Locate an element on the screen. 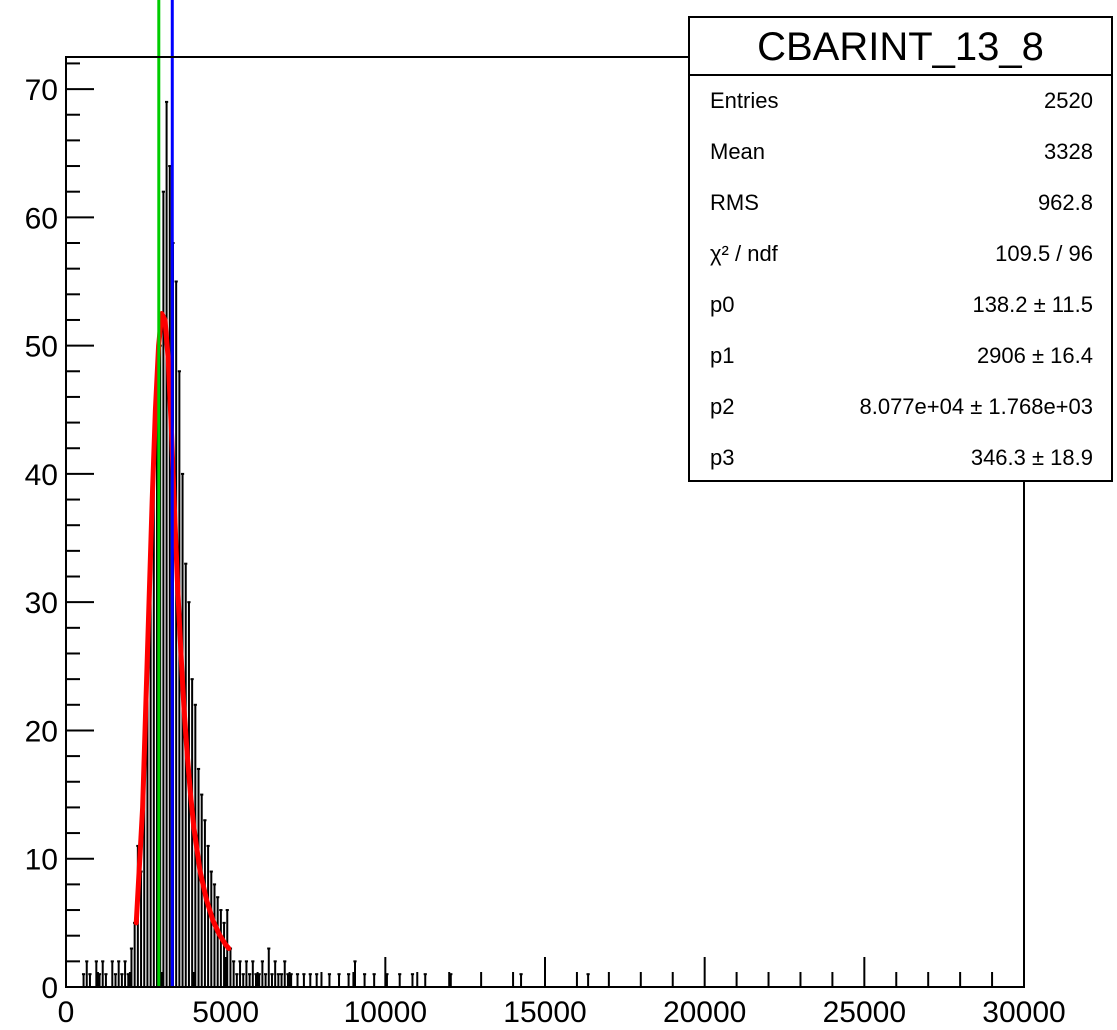 The image size is (1117, 1030). stats-value: 2520 is located at coordinates (1068, 100).